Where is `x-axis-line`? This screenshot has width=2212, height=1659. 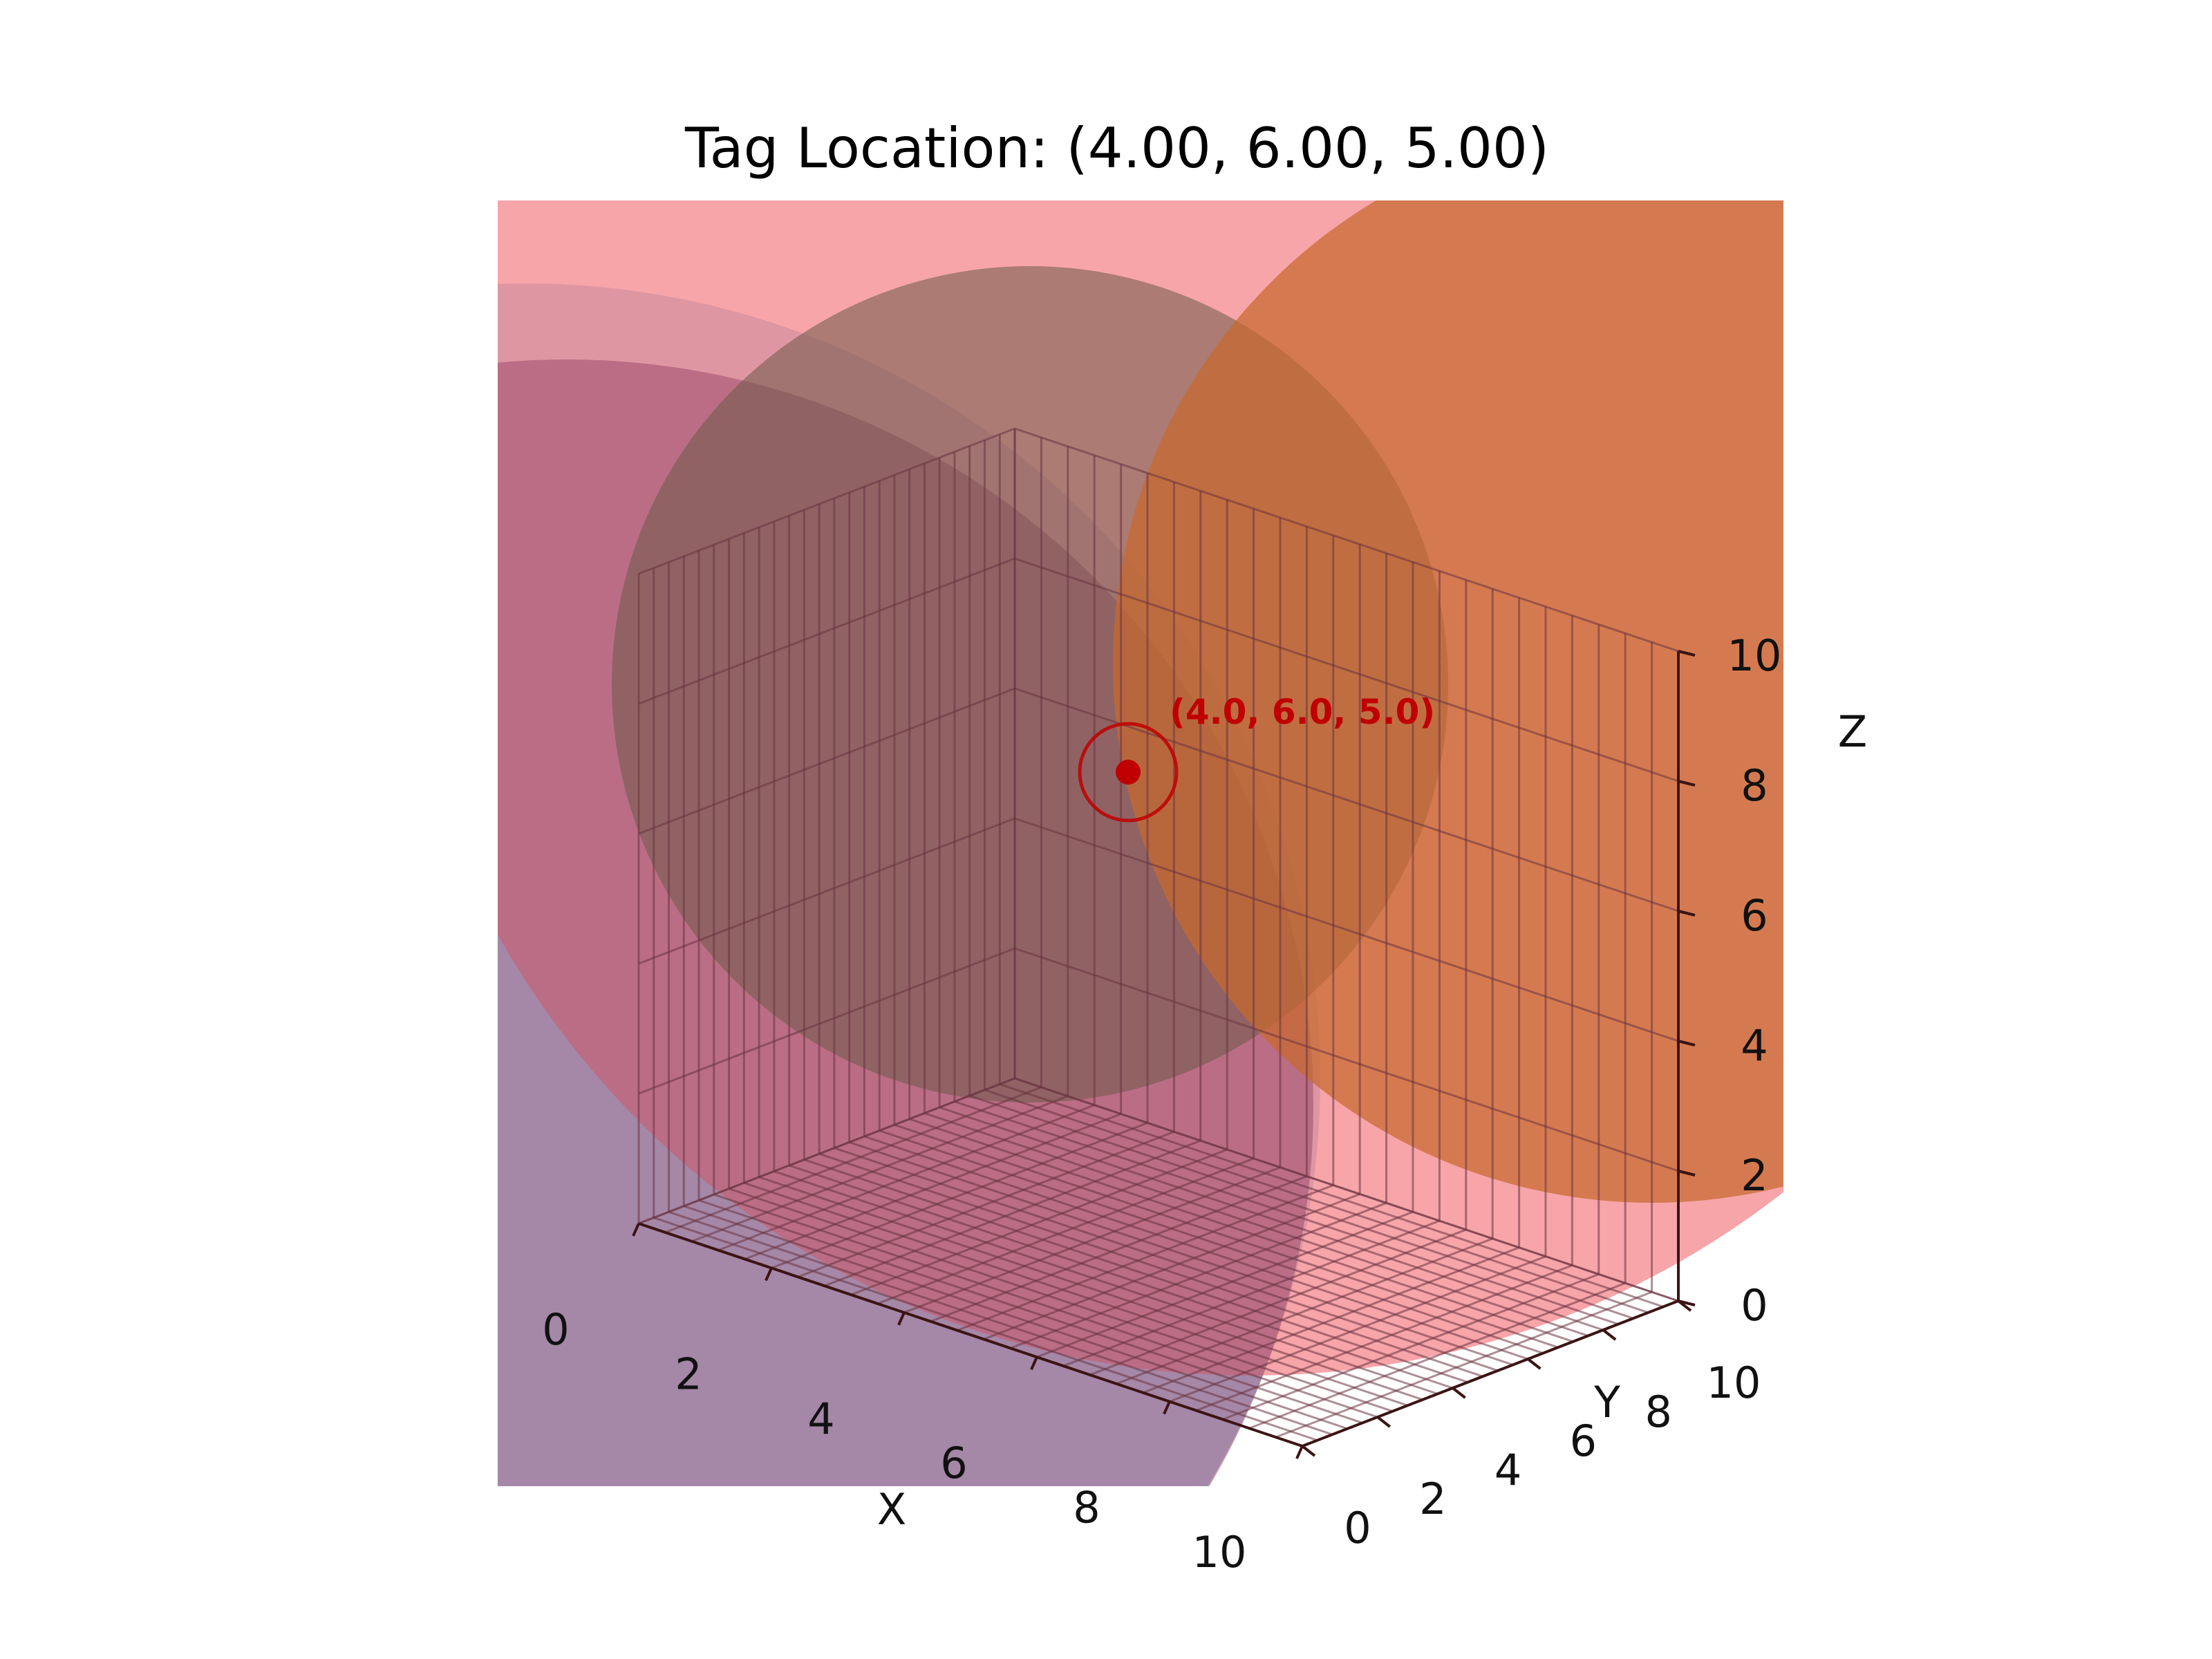 x-axis-line is located at coordinates (971, 1334).